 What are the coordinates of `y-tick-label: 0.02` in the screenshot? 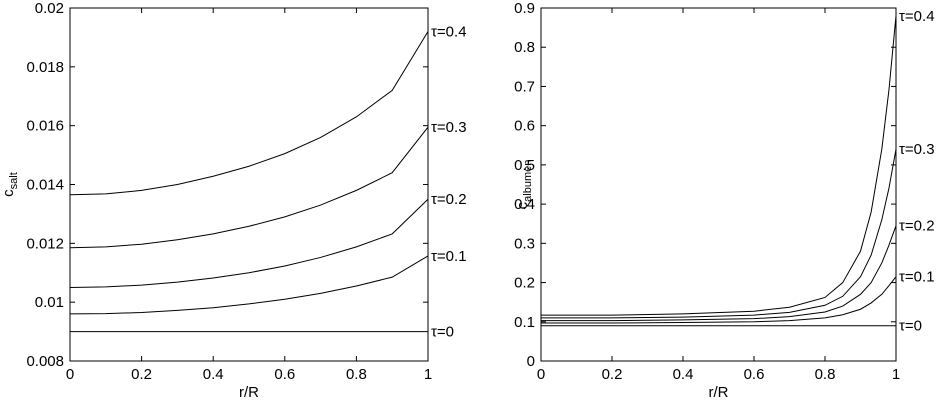 It's located at (49, 8).